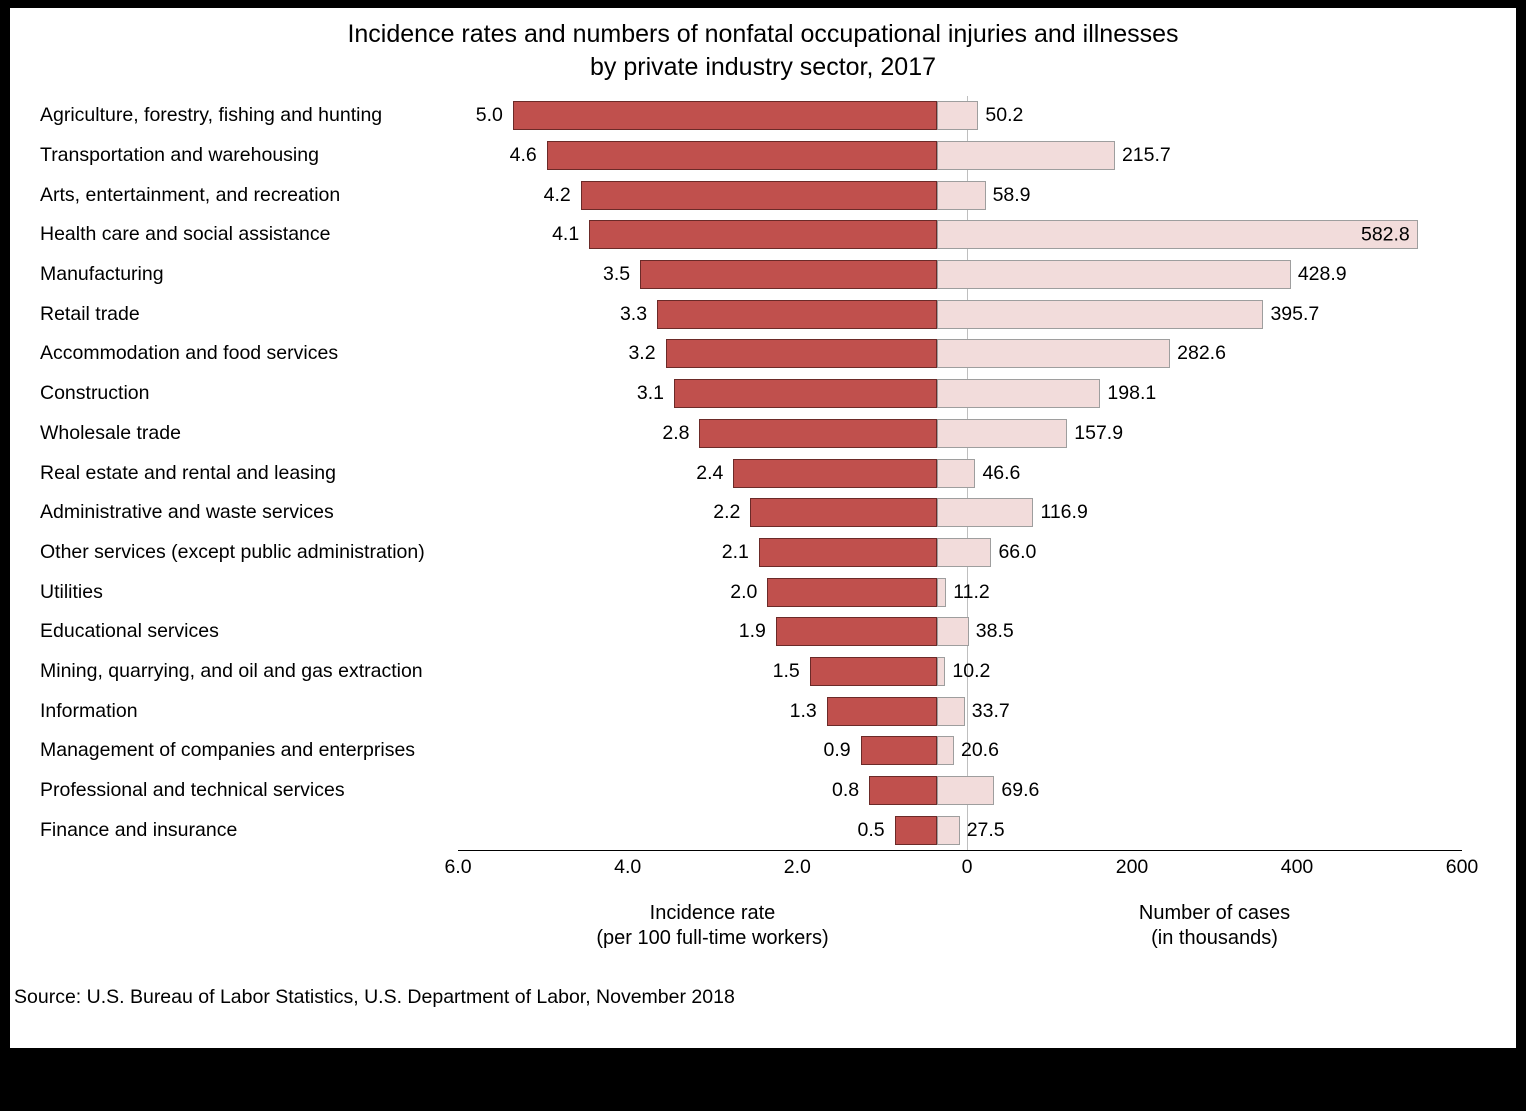 Image resolution: width=1526 pixels, height=1111 pixels. Describe the element at coordinates (971, 670) in the screenshot. I see `cases-value-label: 10.2` at that location.